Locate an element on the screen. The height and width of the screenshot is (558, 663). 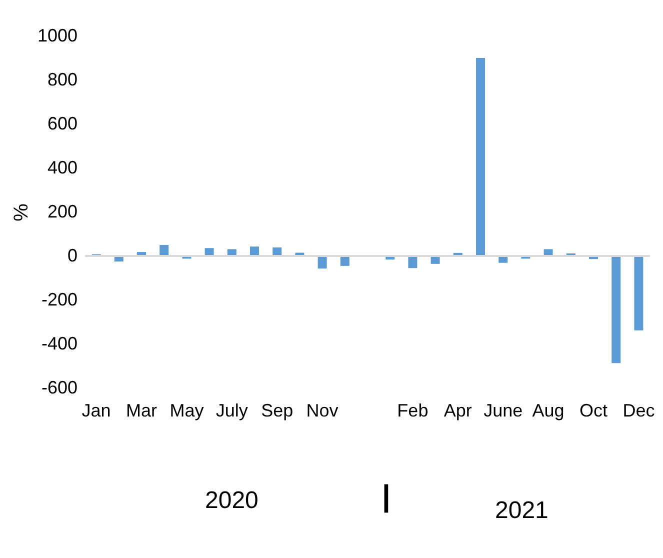
x-tick-label: Jan is located at coordinates (96, 410).